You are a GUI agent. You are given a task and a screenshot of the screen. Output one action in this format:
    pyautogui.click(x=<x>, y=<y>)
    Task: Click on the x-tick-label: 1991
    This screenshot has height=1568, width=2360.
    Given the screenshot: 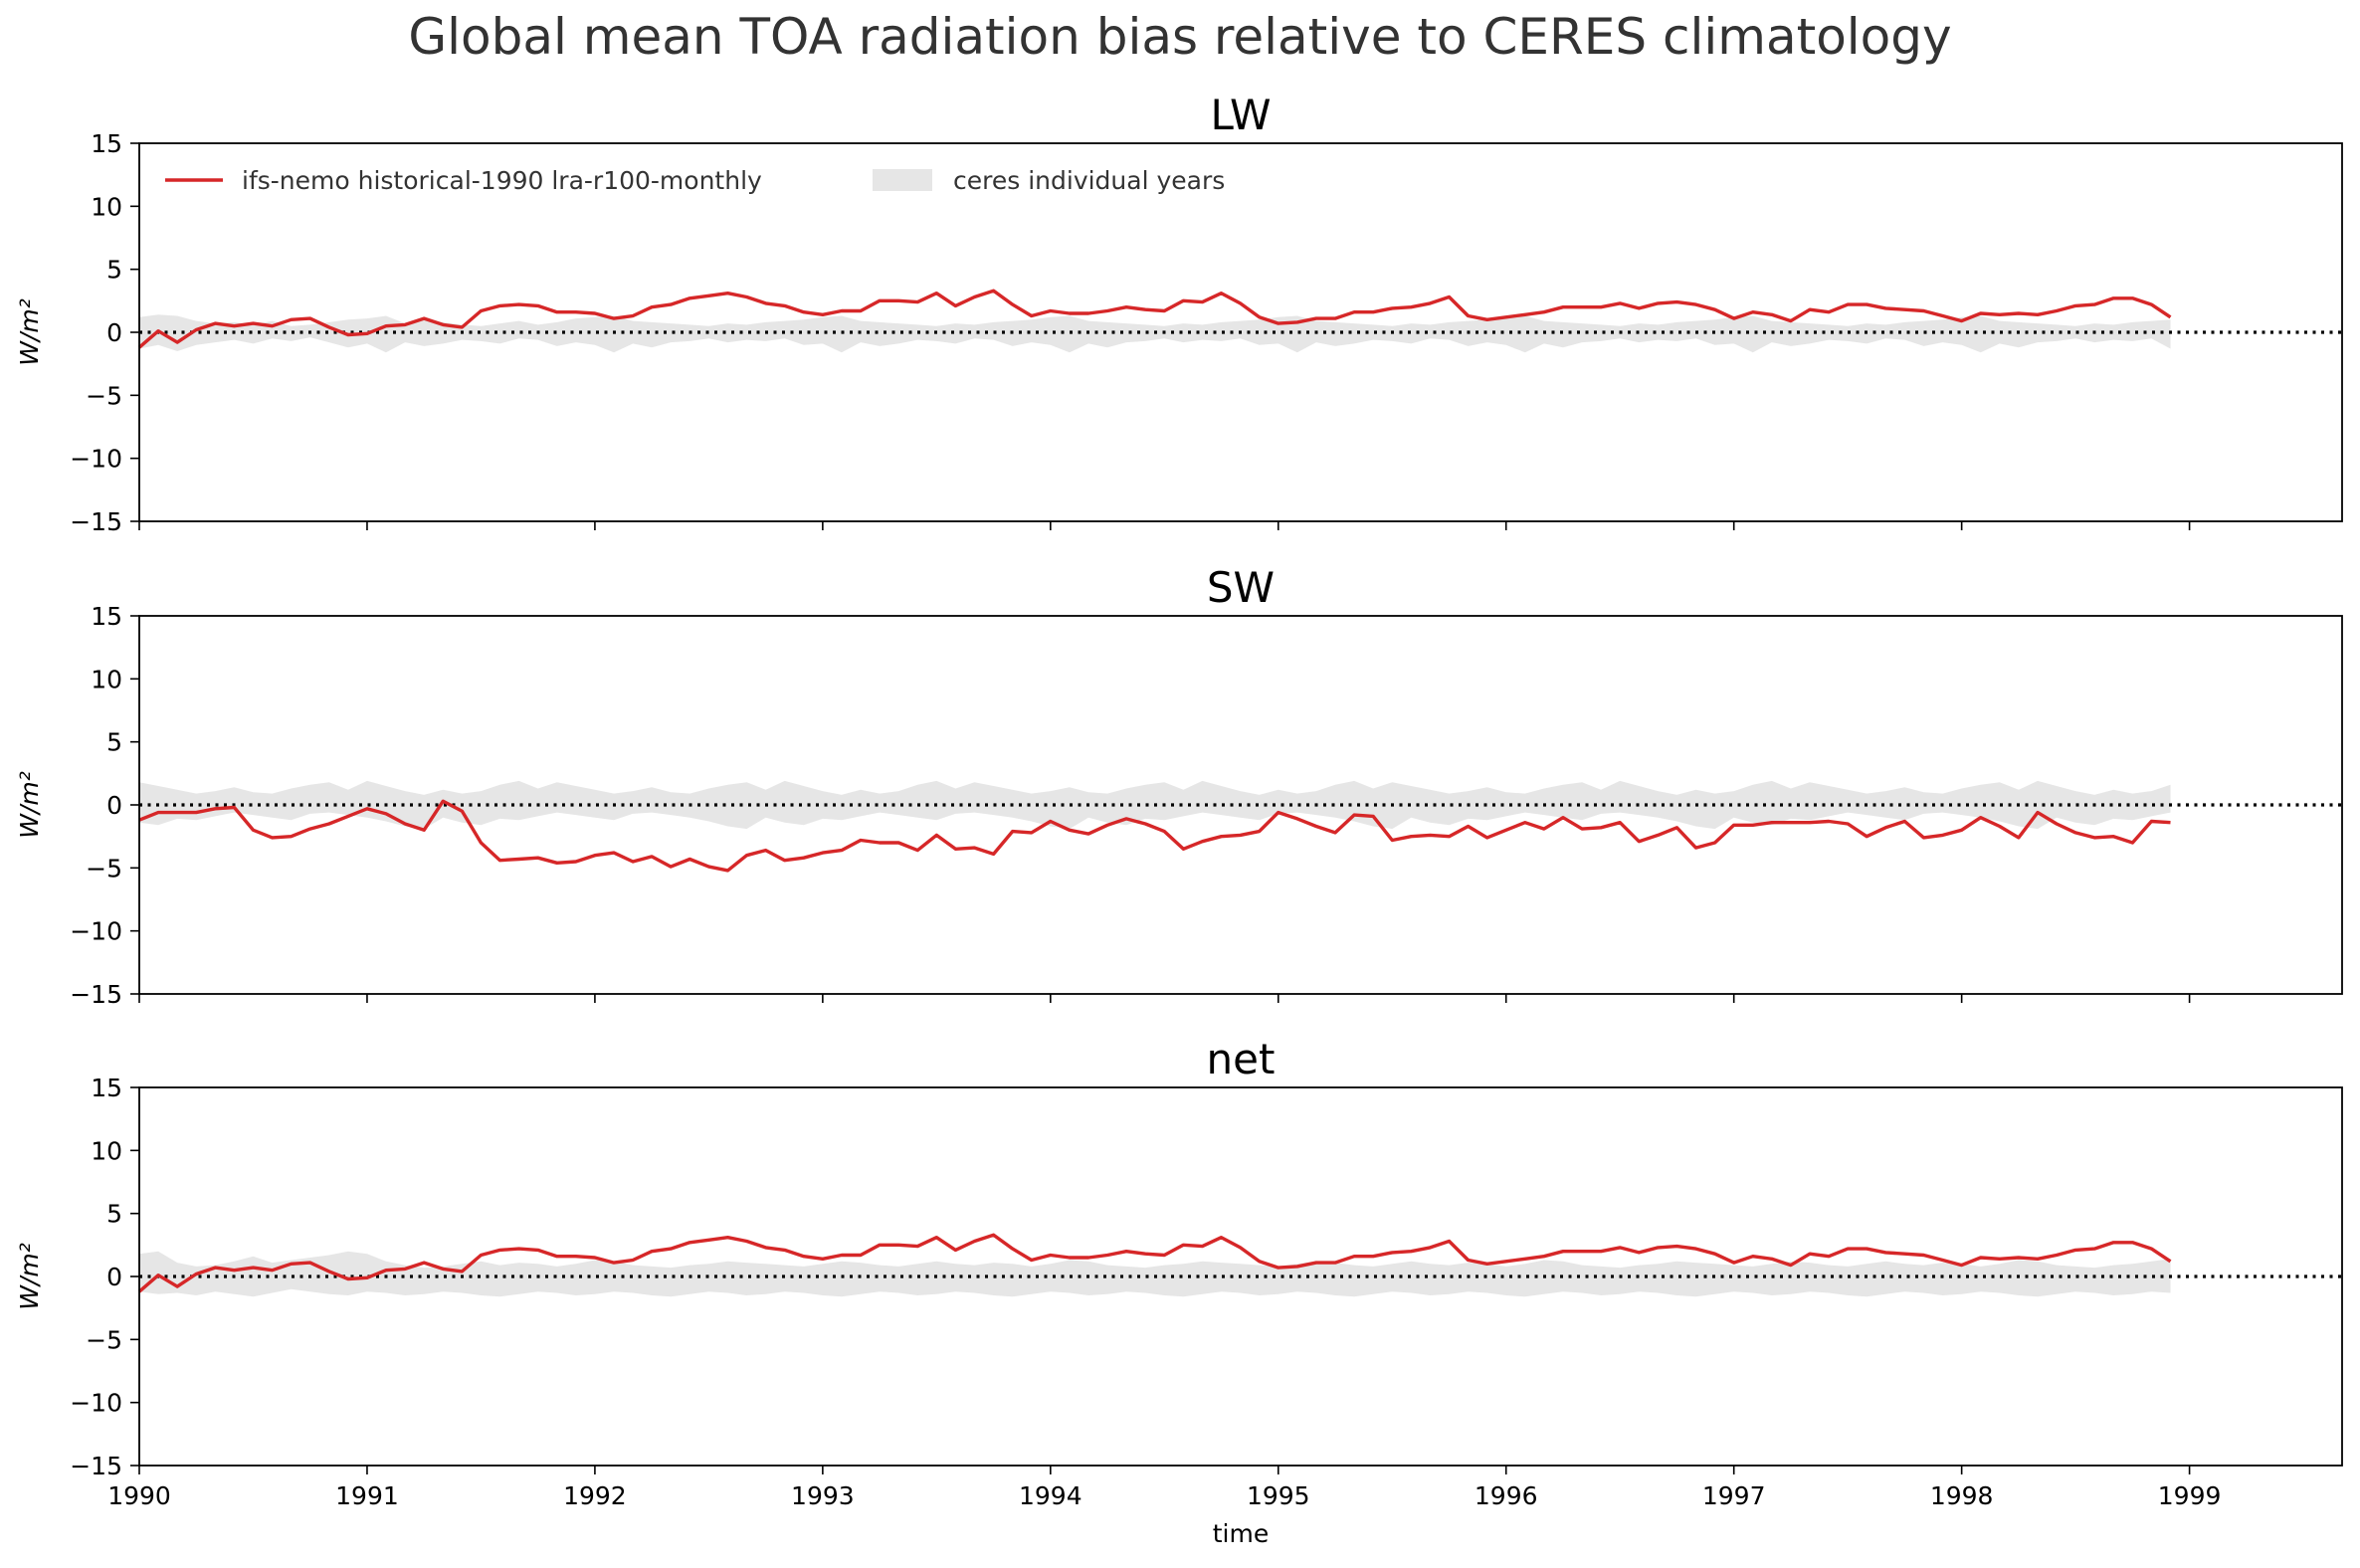 What is the action you would take?
    pyautogui.click(x=367, y=1495)
    